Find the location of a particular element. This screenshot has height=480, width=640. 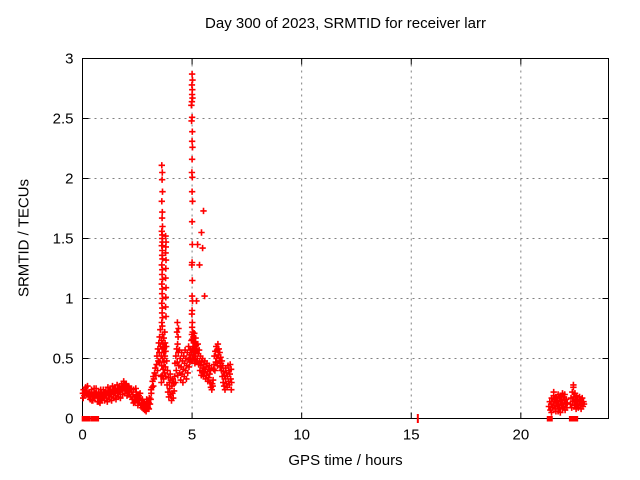

y-tick-labels: 0 0.5 1 1.5 2 2.5 3 is located at coordinates (63, 239).